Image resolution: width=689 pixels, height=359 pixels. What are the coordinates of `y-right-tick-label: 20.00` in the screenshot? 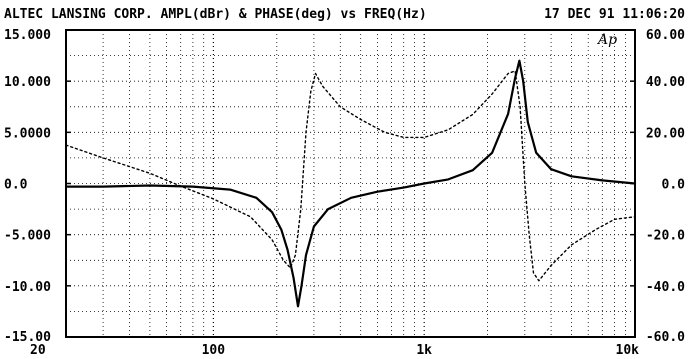 It's located at (665, 133).